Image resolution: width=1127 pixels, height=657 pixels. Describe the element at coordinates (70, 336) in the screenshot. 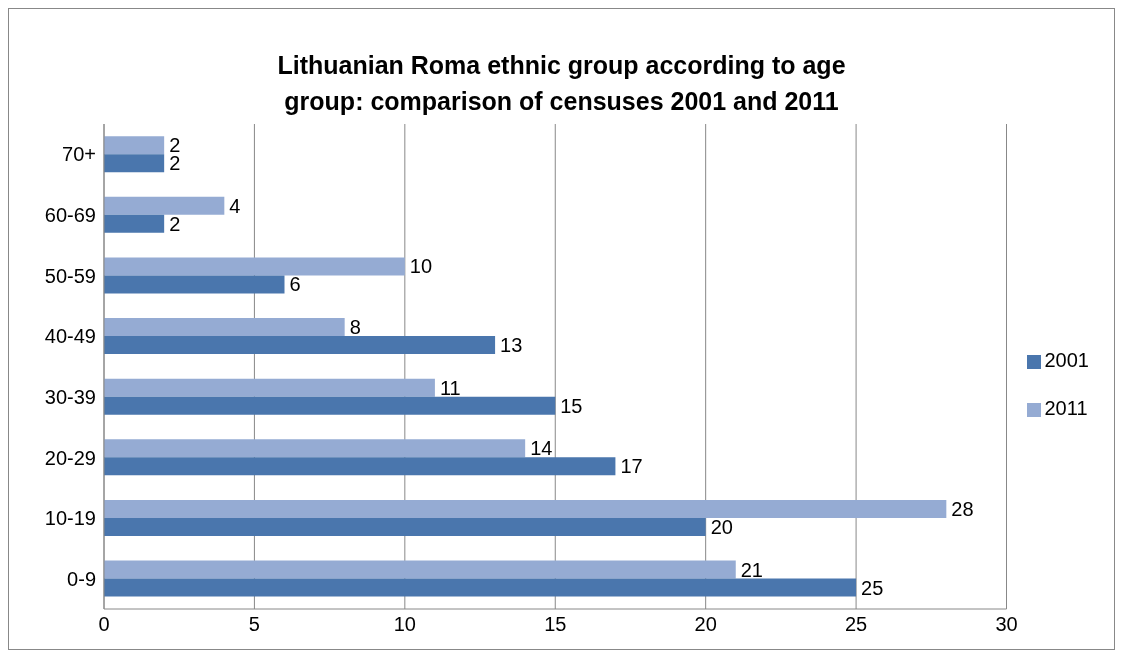

I see `y-tick-label: 40-49` at that location.